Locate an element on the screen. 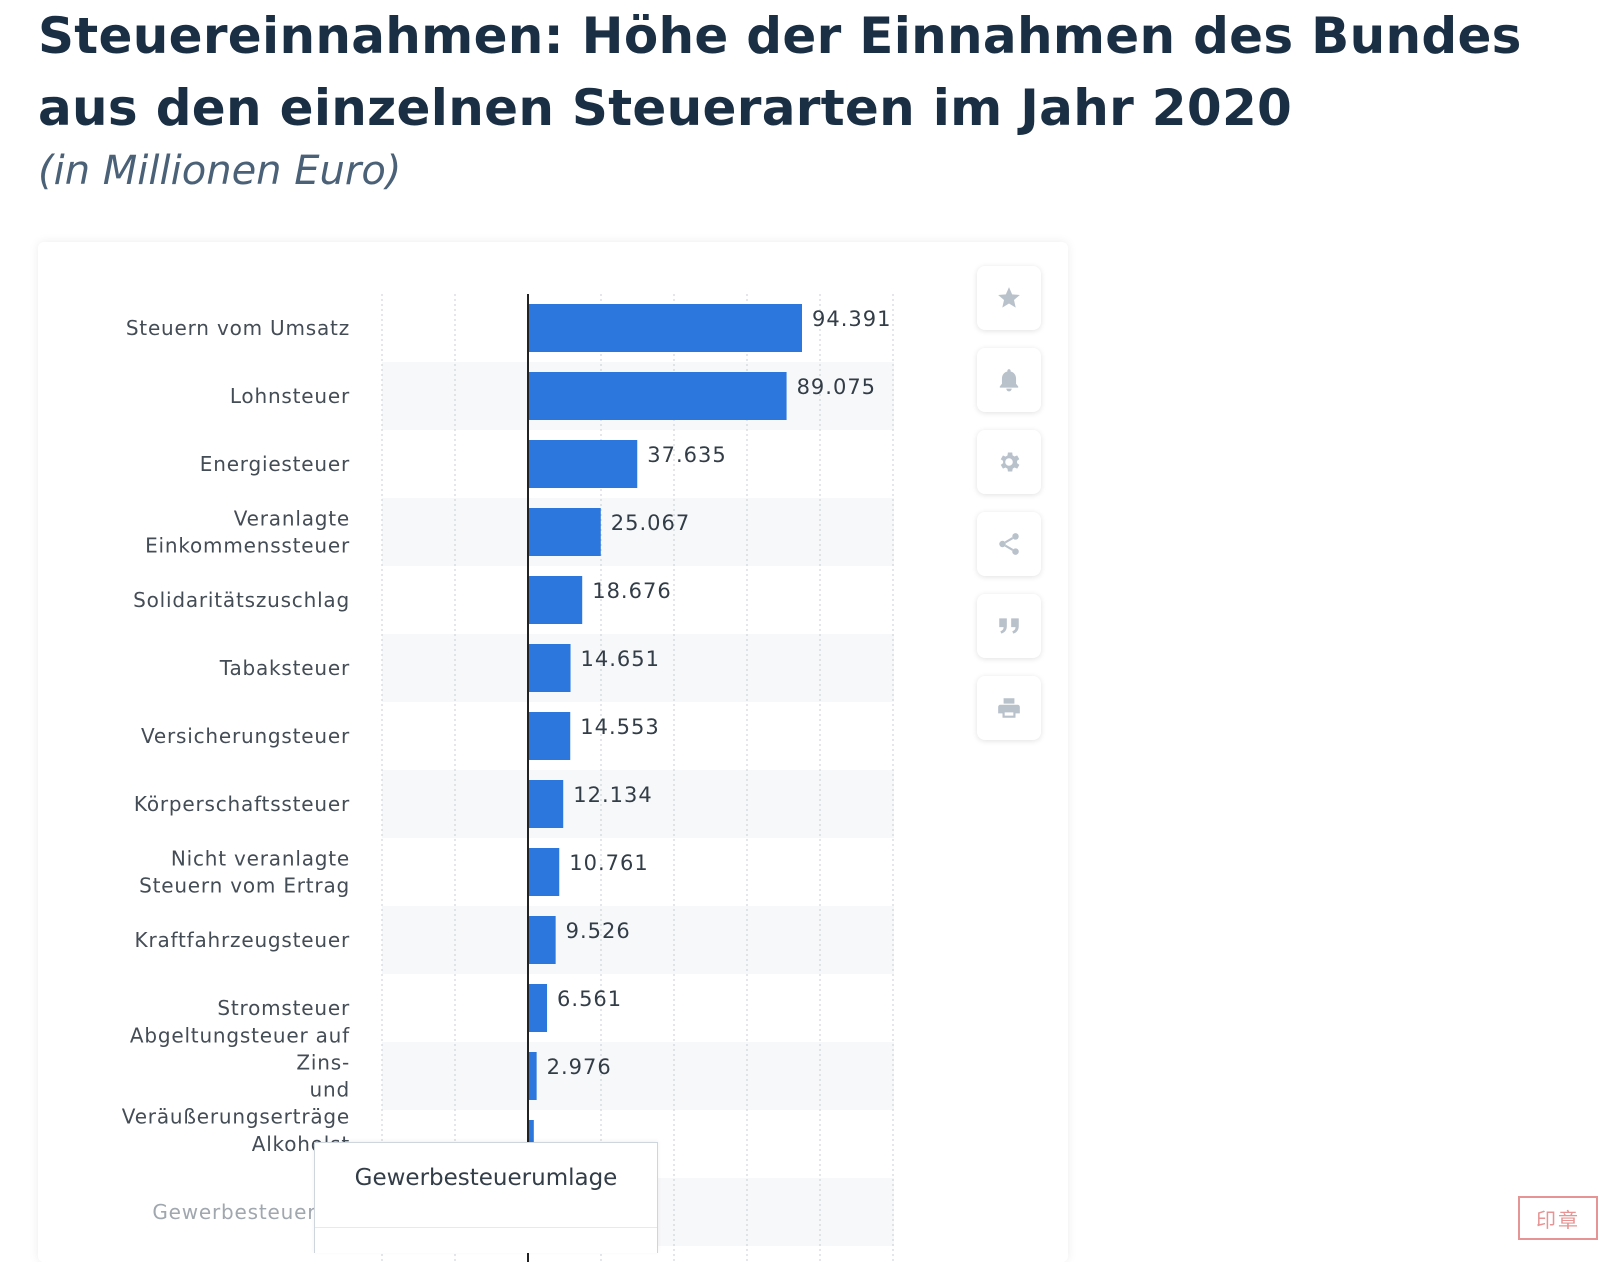 This screenshot has width=1600, height=1262. data-label: 14.651 is located at coordinates (620, 659).